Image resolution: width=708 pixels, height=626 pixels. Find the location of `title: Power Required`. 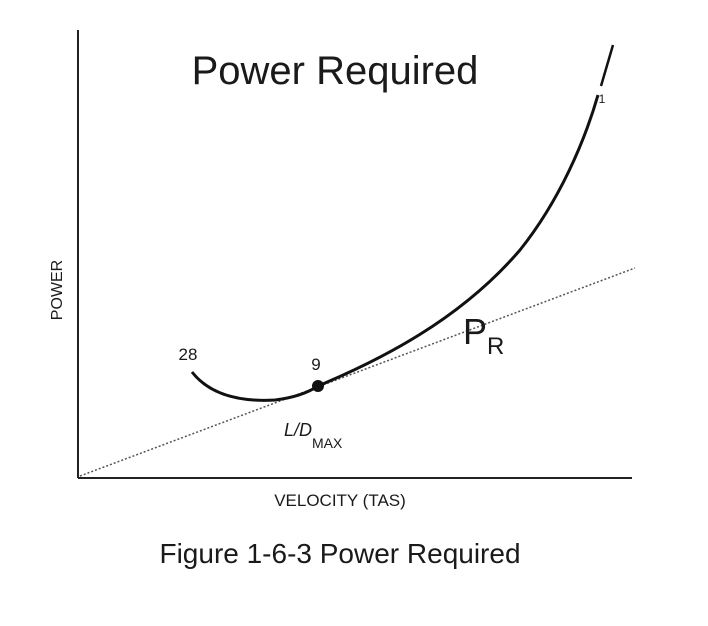

title: Power Required is located at coordinates (335, 71).